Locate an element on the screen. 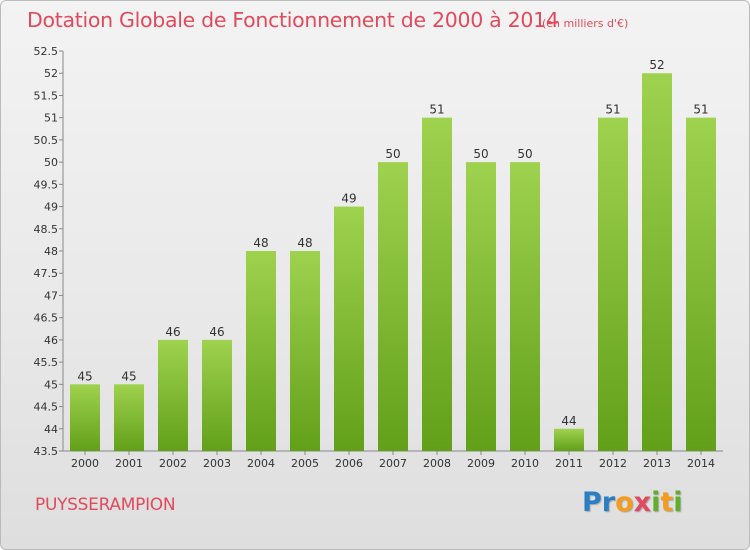 The width and height of the screenshot is (750, 550). x-tick-label: 2014 is located at coordinates (701, 463).